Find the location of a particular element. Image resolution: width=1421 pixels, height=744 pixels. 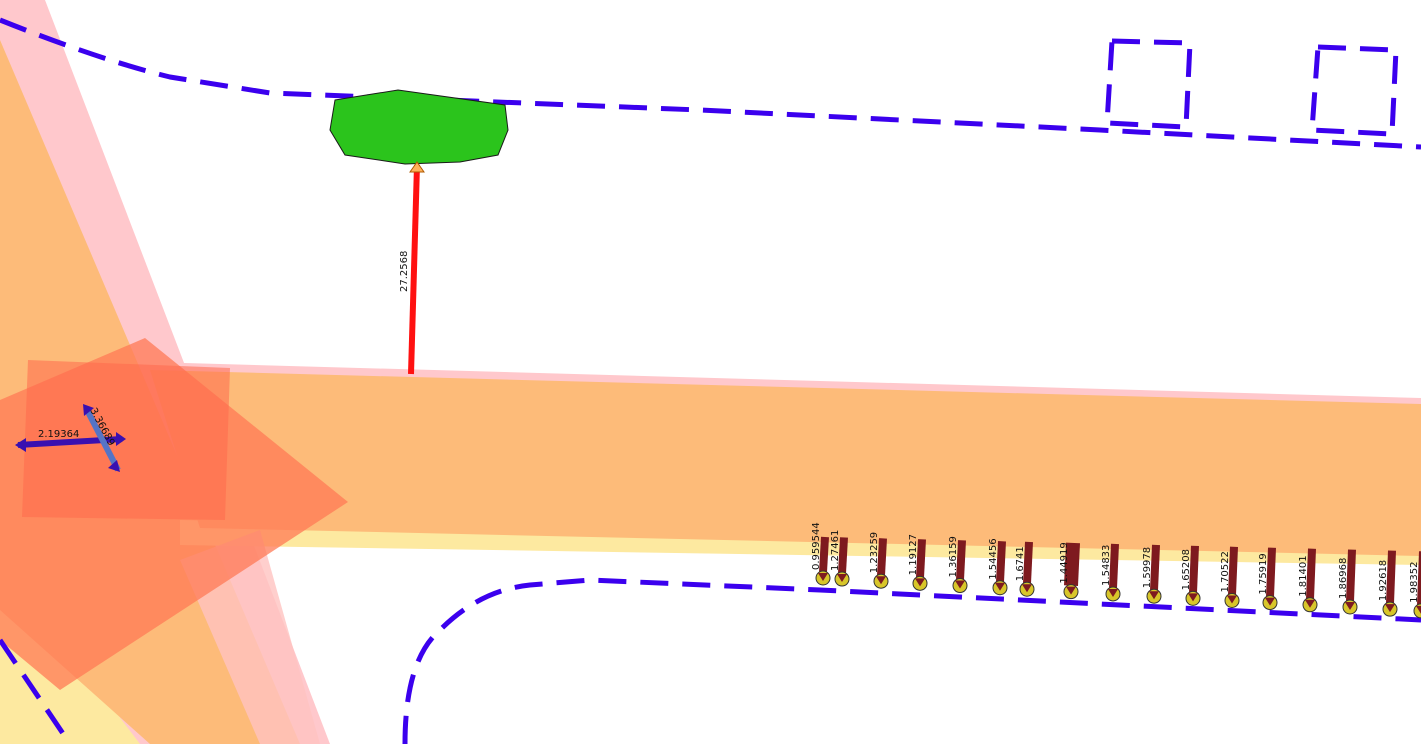

curb-arrow: 1.81401 is located at coordinates (1308, 580).